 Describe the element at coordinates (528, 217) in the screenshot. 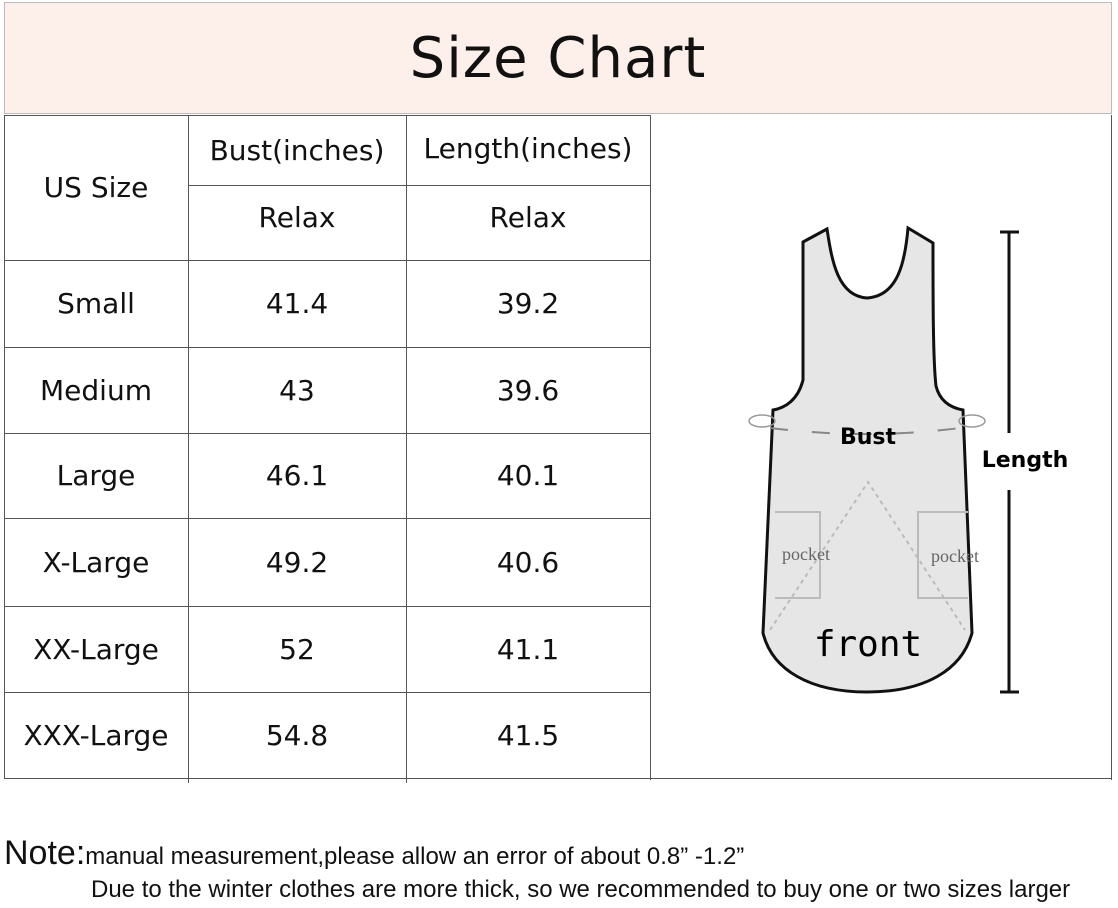

I see `length-subheader: Relax` at that location.